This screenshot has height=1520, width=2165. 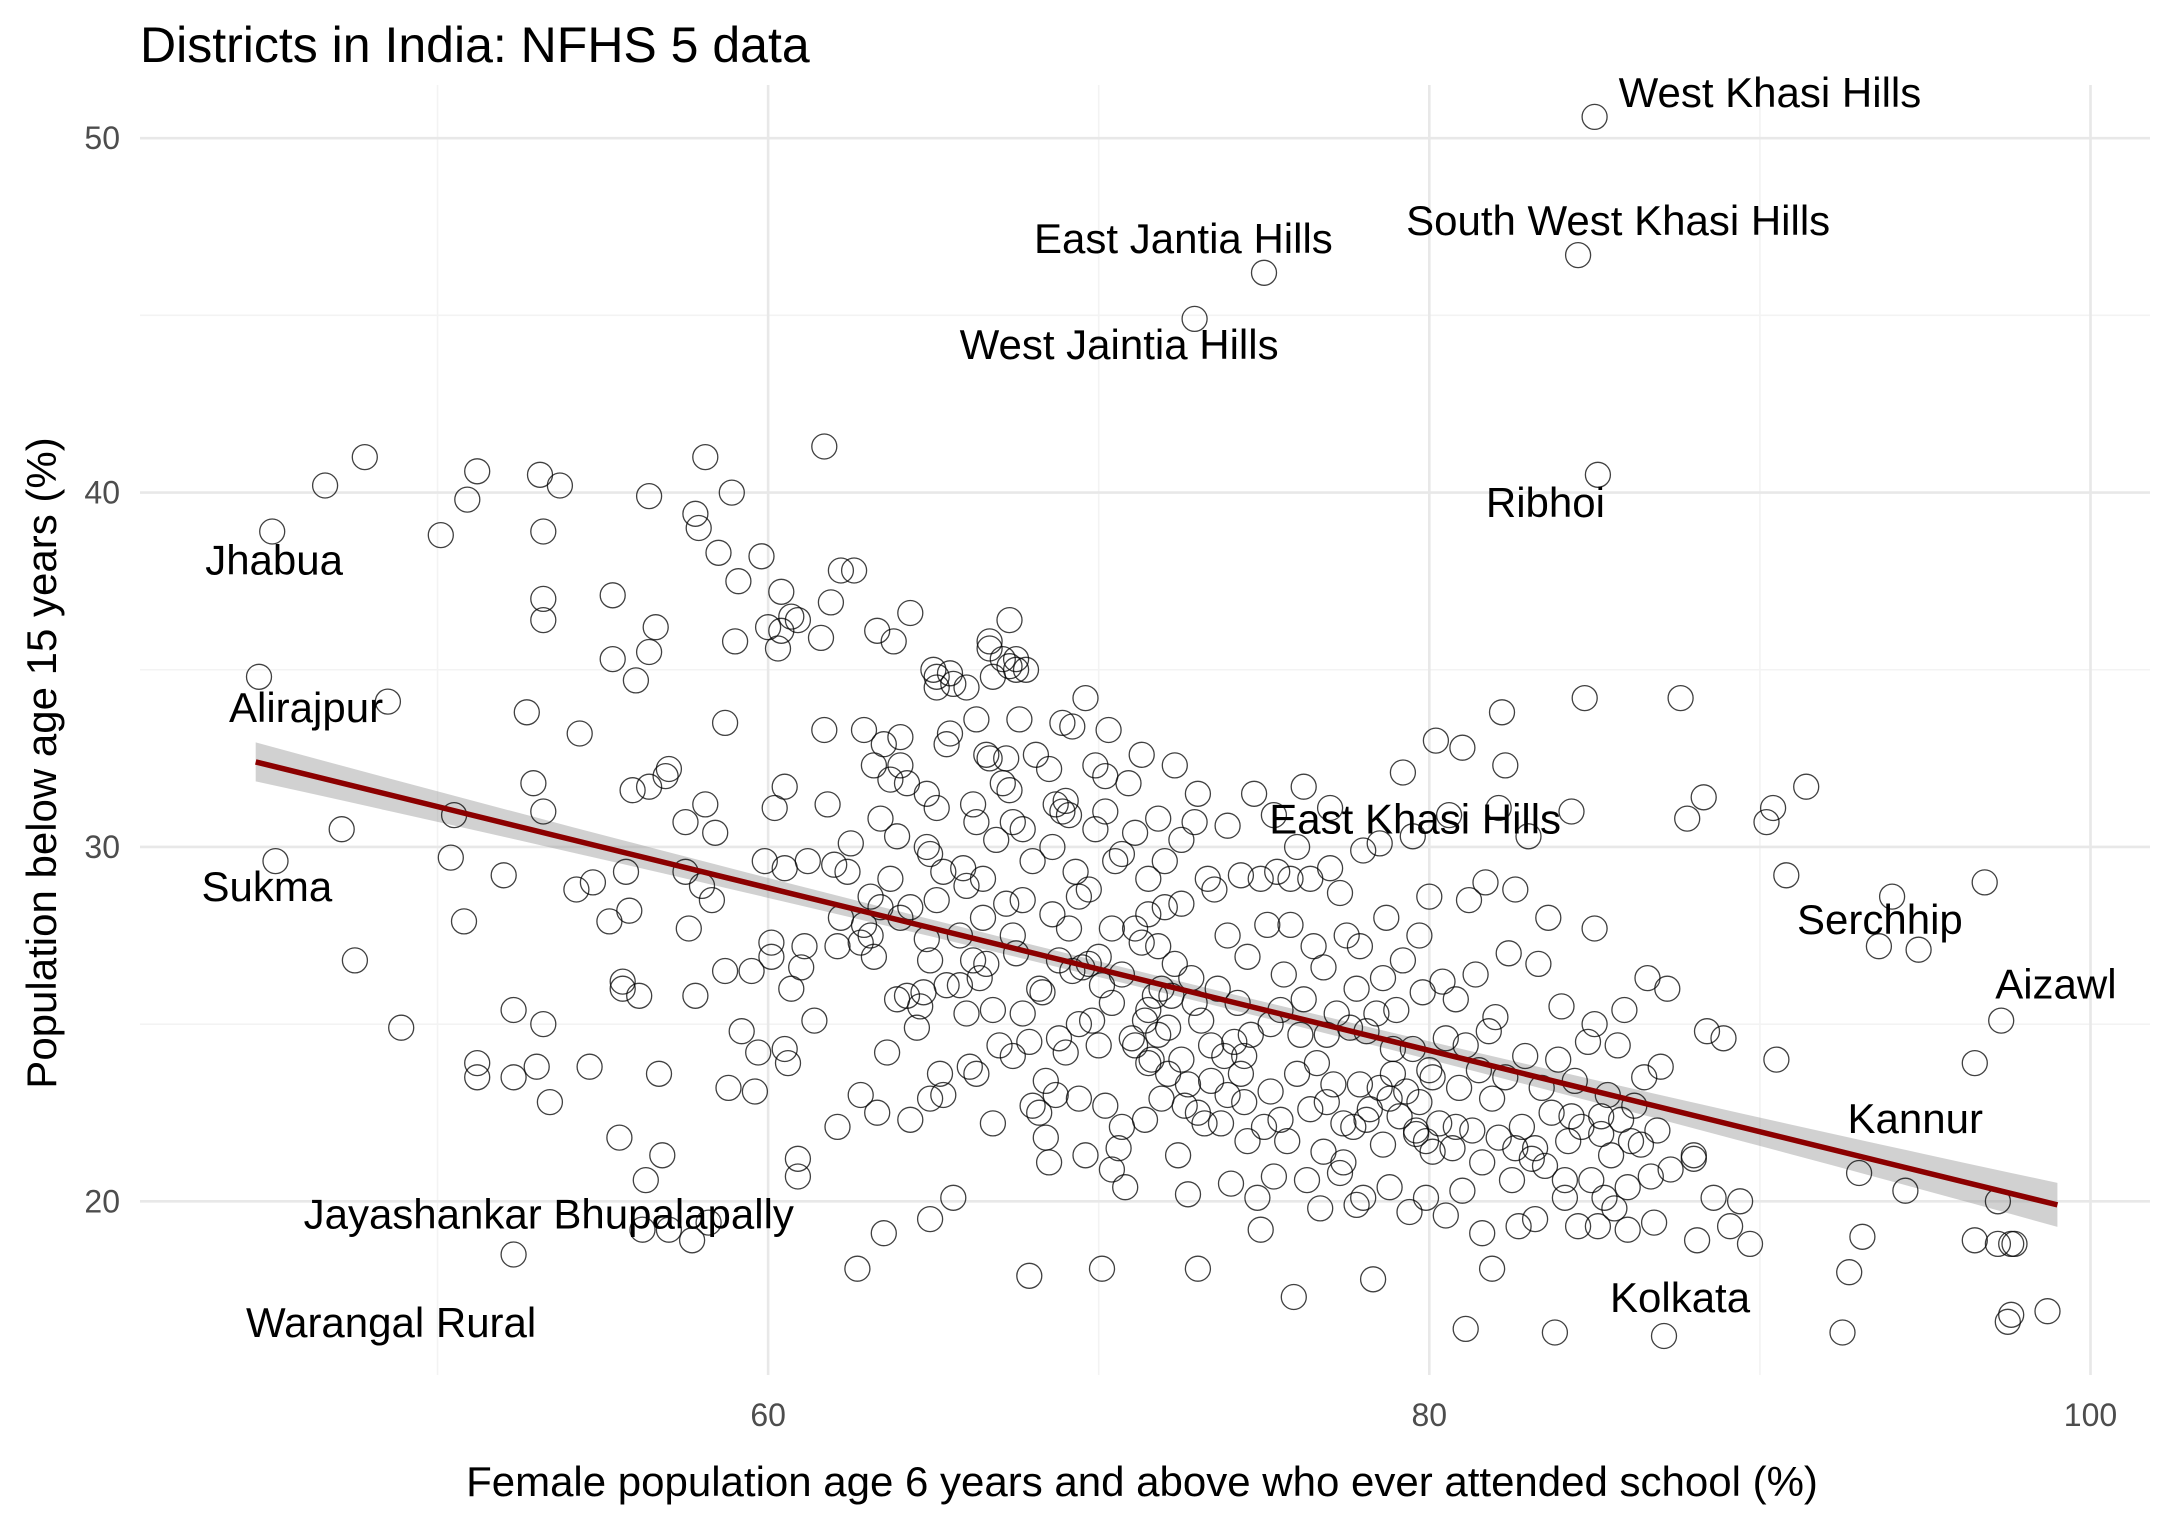 I want to click on district-label: Warangal Rural, so click(x=391, y=1322).